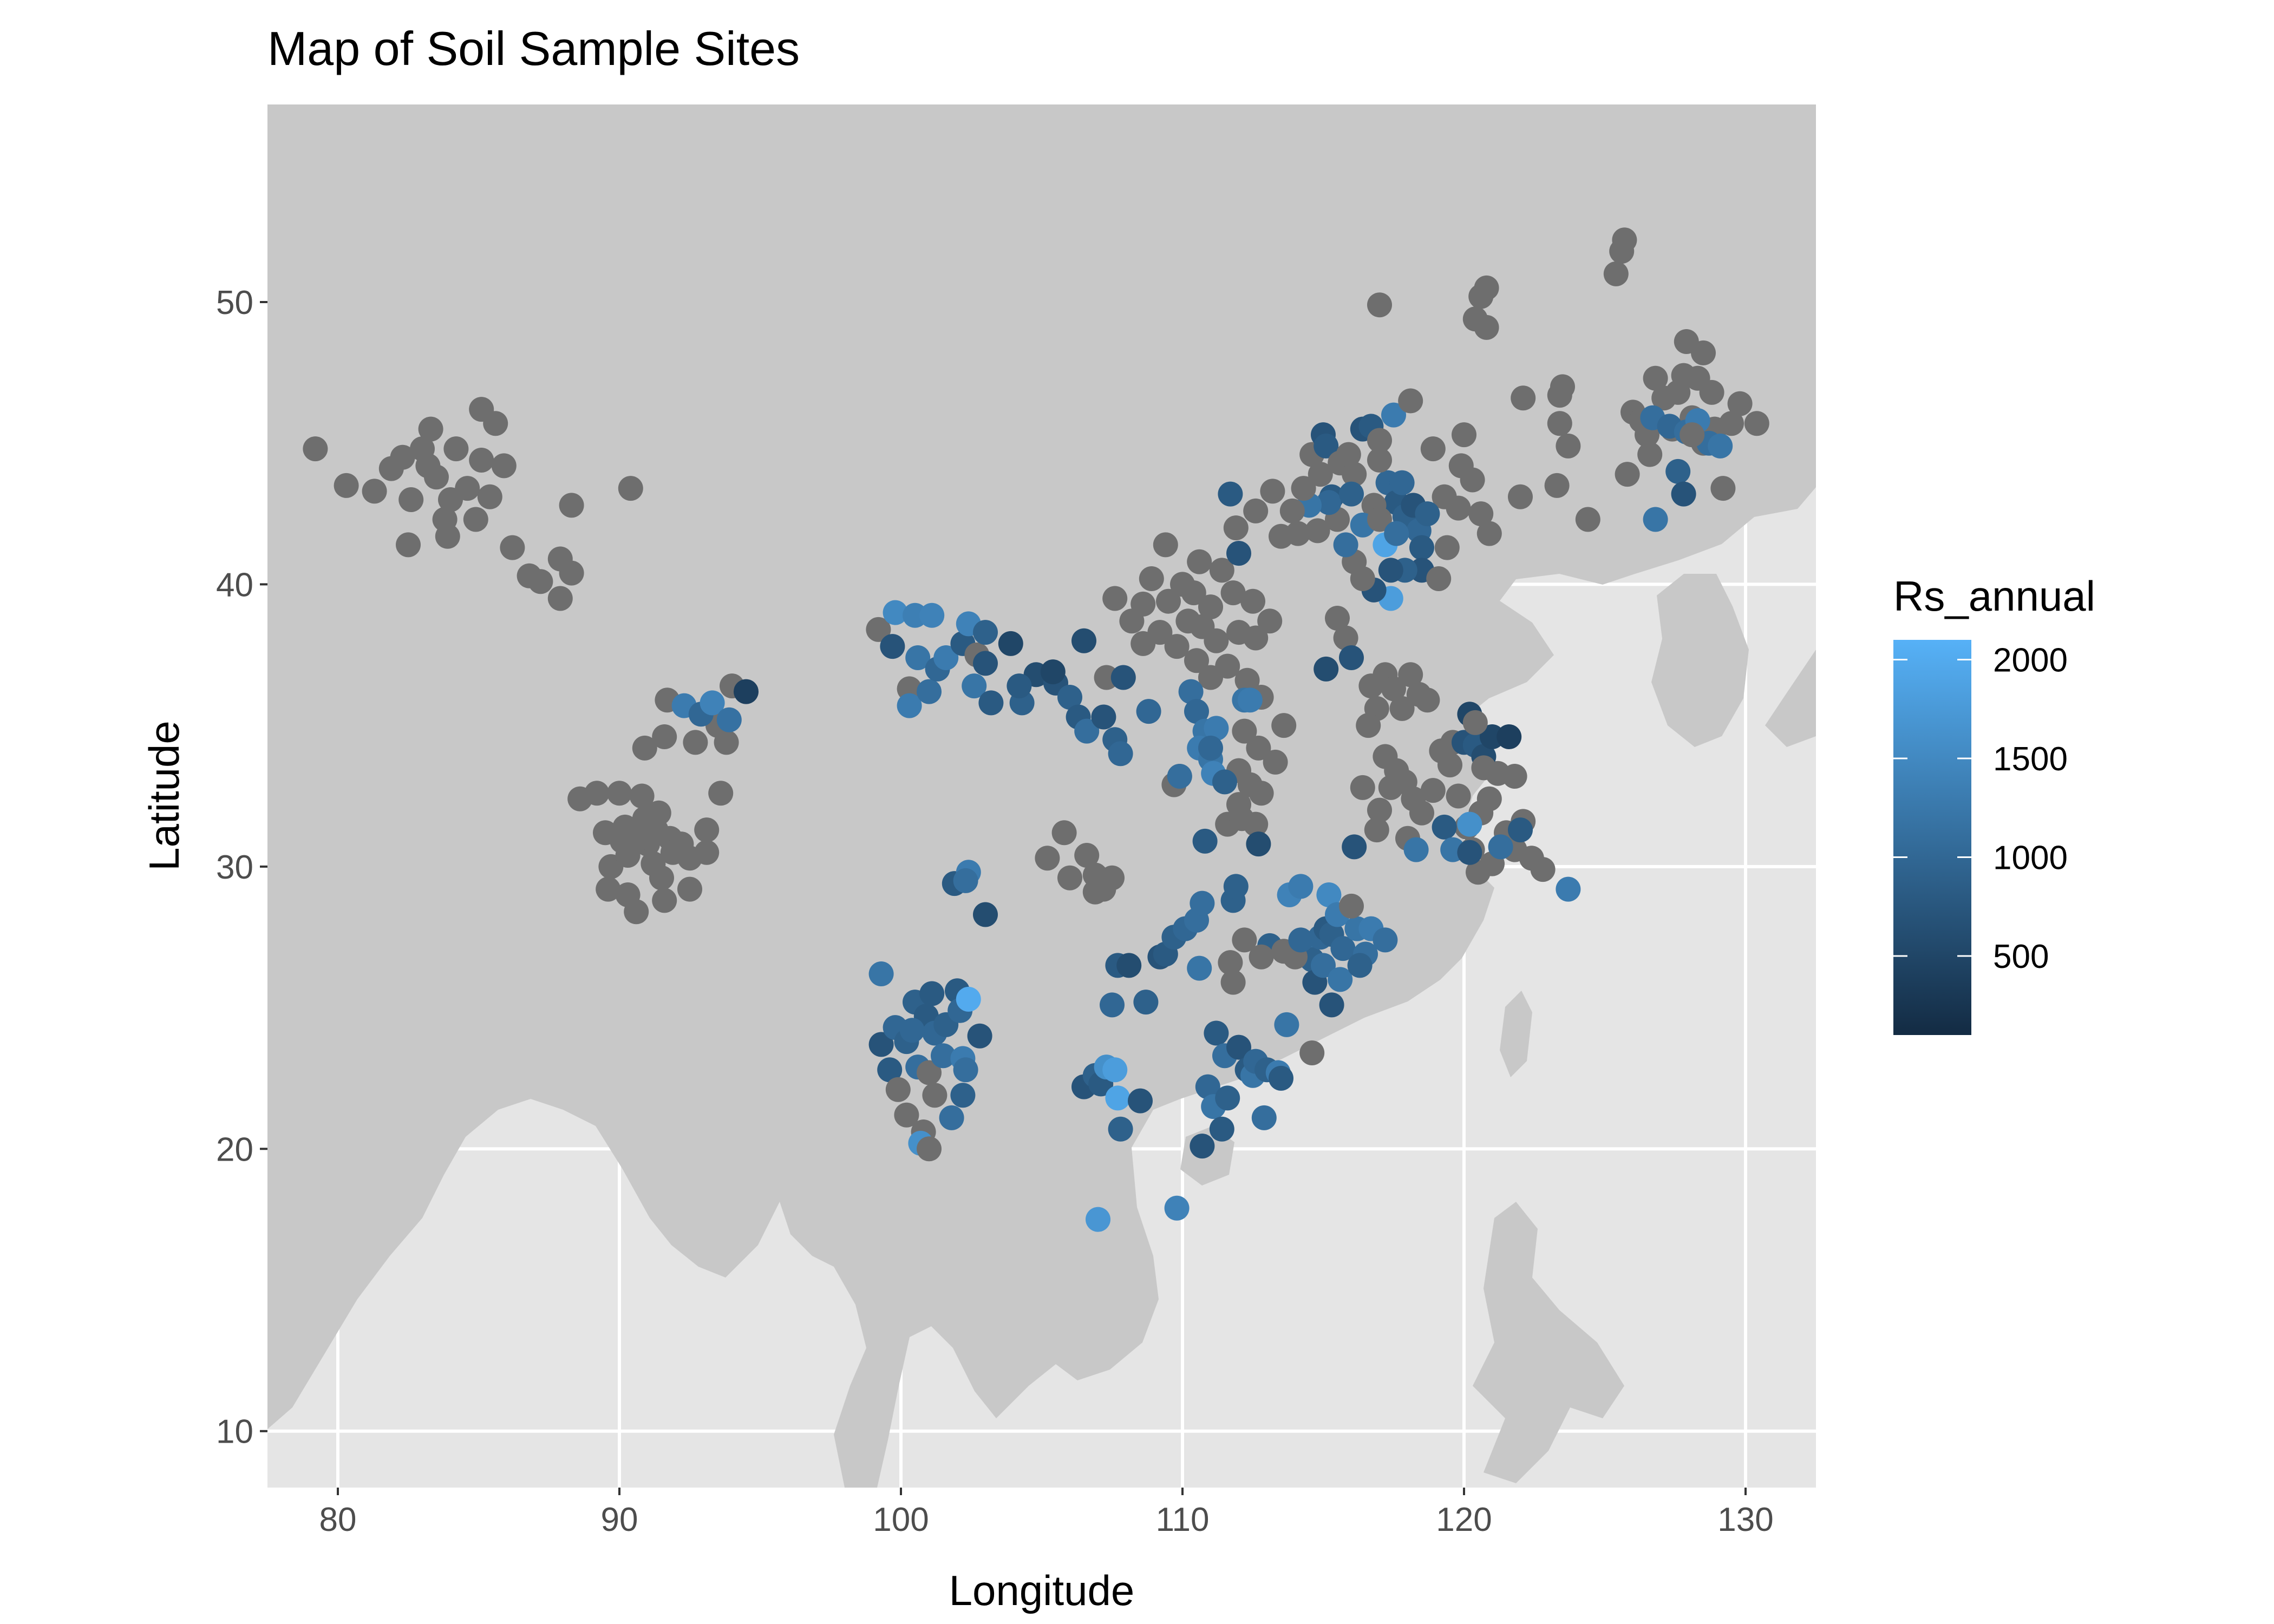 This screenshot has height=1624, width=2274. Describe the element at coordinates (534, 49) in the screenshot. I see `chart-title: Map of Soil Sample Sites` at that location.